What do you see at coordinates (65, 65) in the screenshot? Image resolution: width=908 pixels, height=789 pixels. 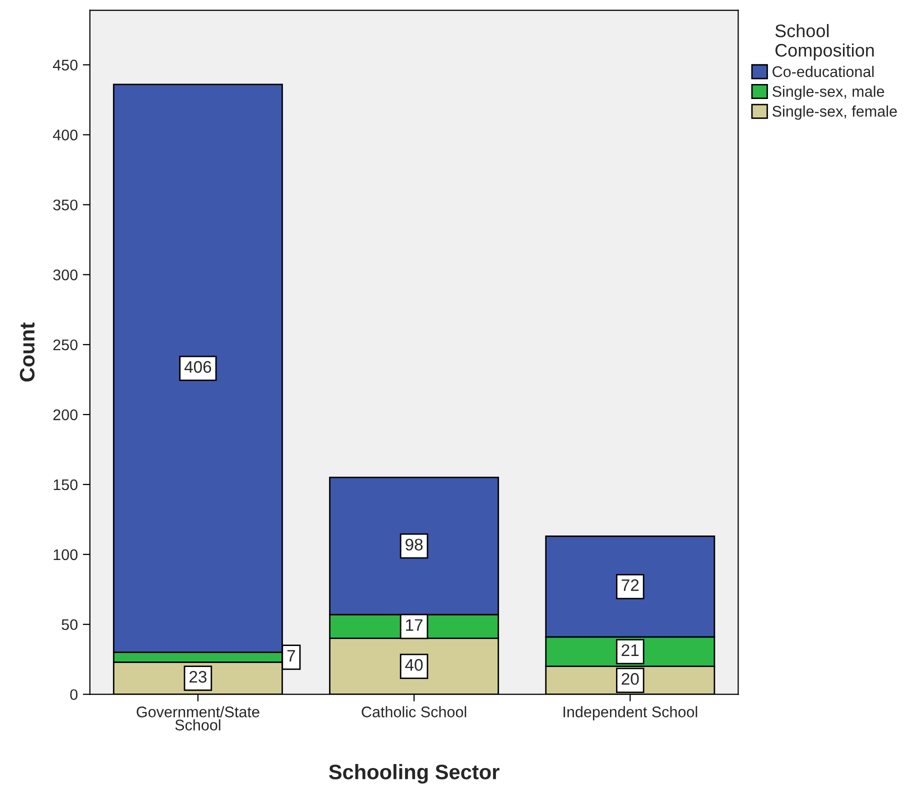 I see `y-tick-label: 450` at bounding box center [65, 65].